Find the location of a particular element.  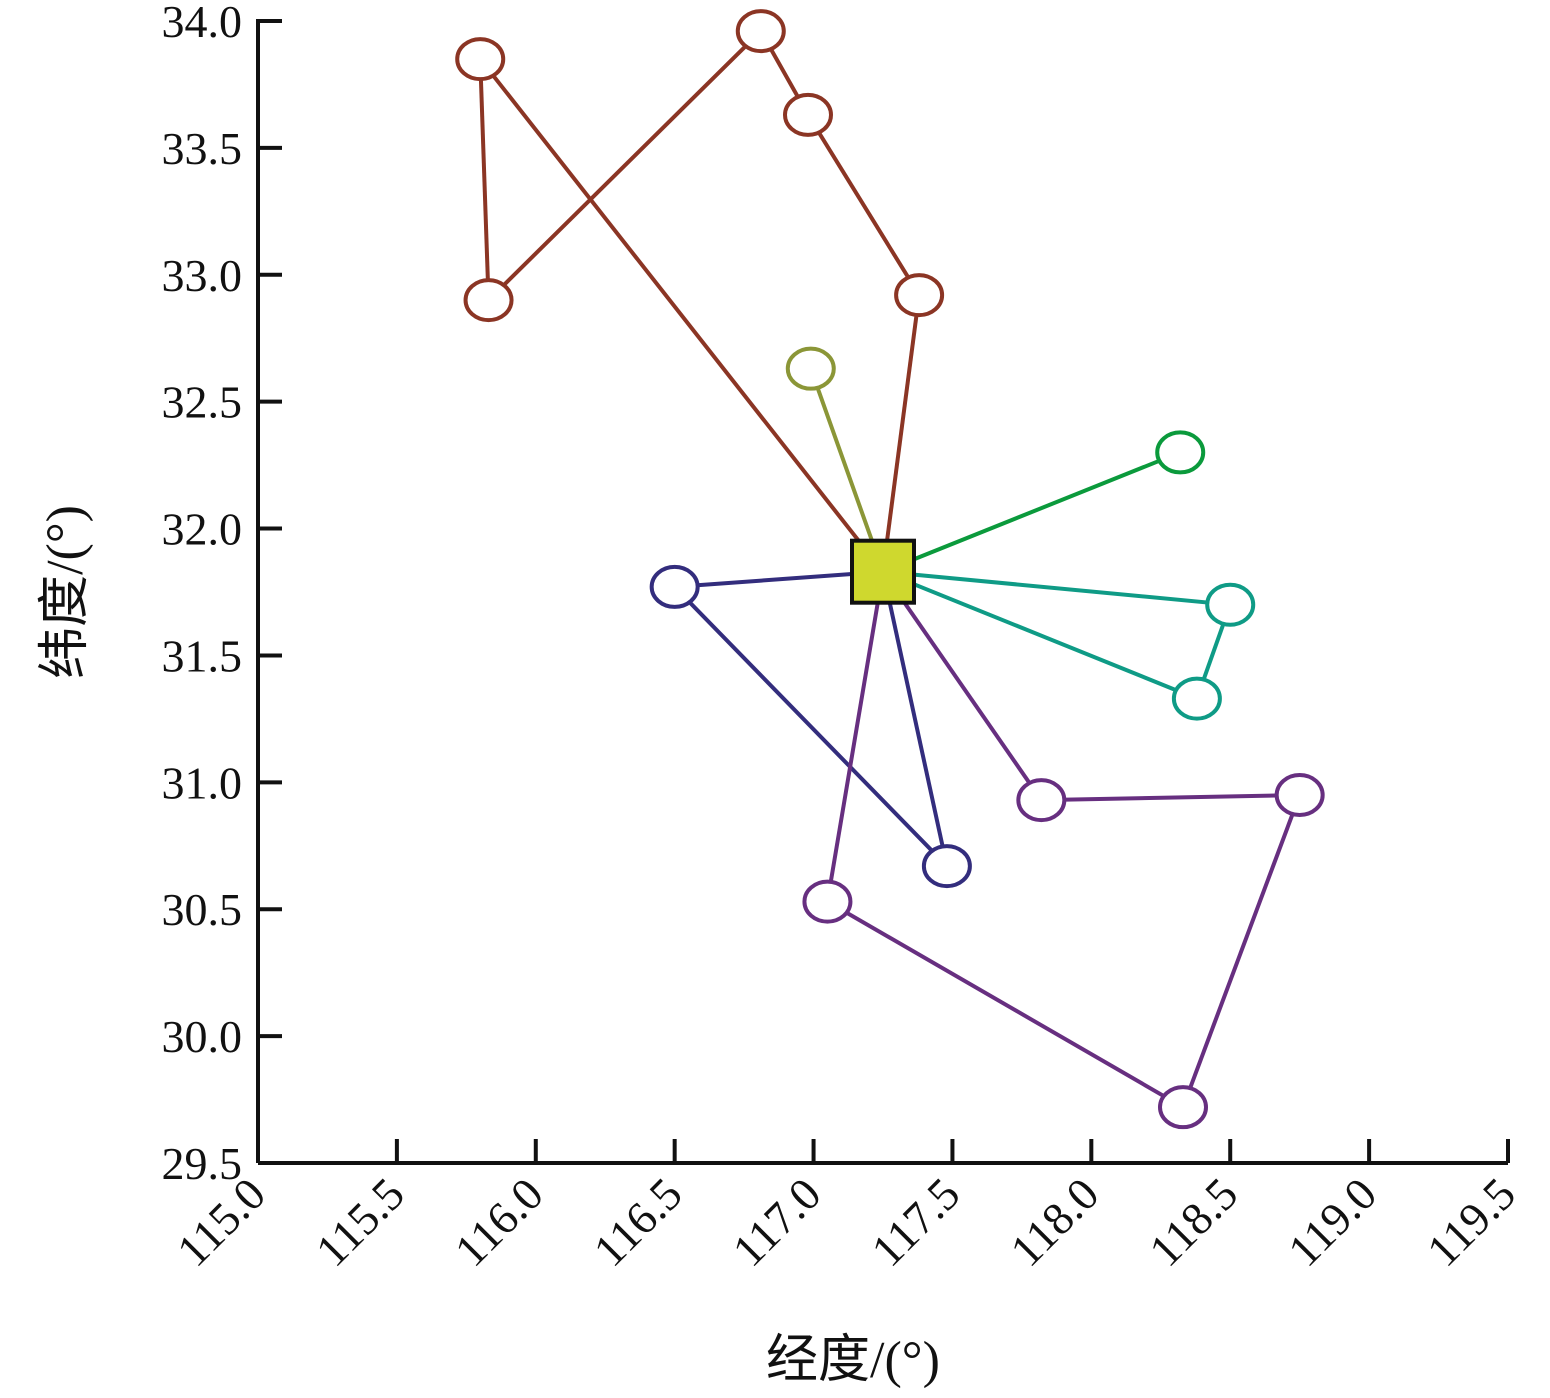

depot-marker is located at coordinates (883, 571).